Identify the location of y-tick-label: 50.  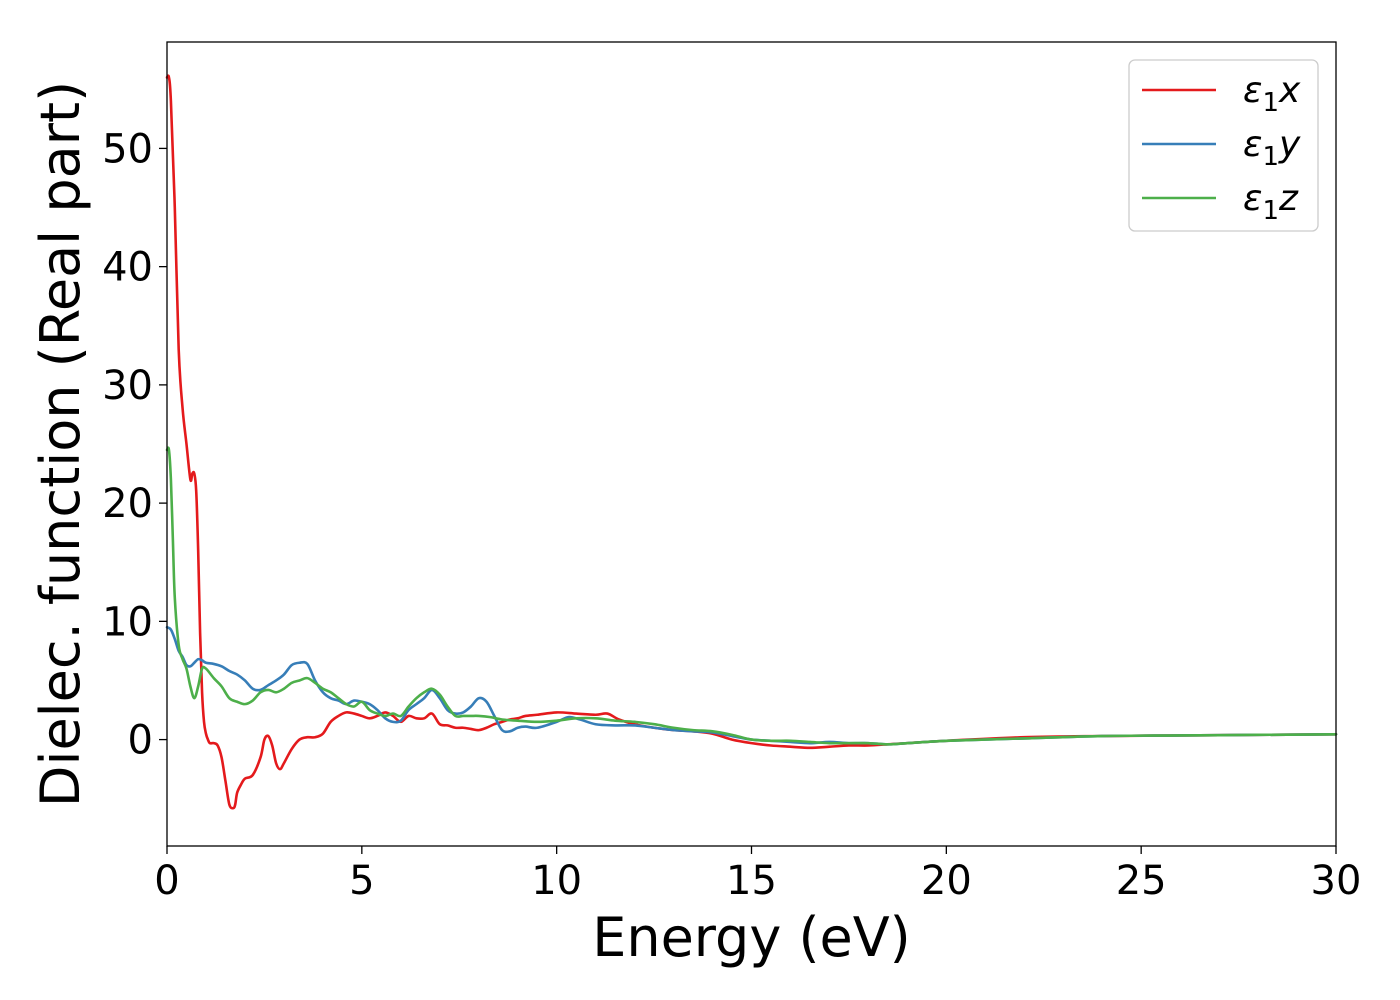
(127, 149).